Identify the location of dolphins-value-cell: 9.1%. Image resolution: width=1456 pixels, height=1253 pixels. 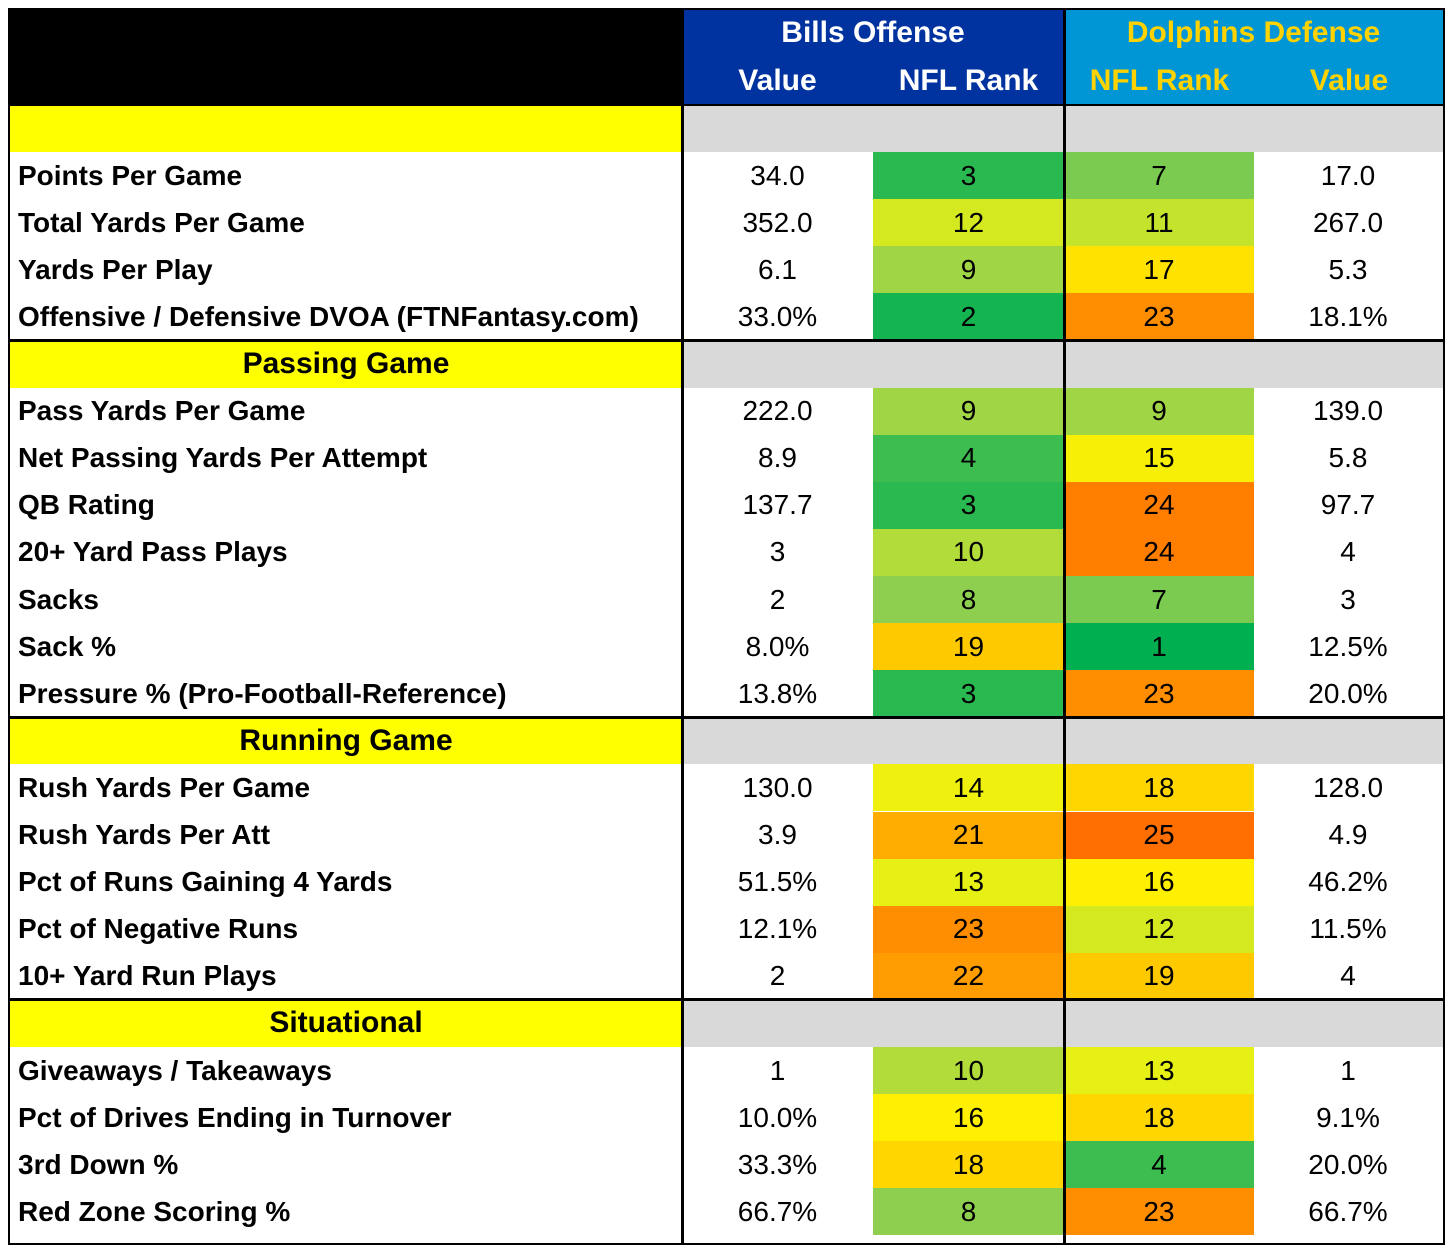
(1348, 1117).